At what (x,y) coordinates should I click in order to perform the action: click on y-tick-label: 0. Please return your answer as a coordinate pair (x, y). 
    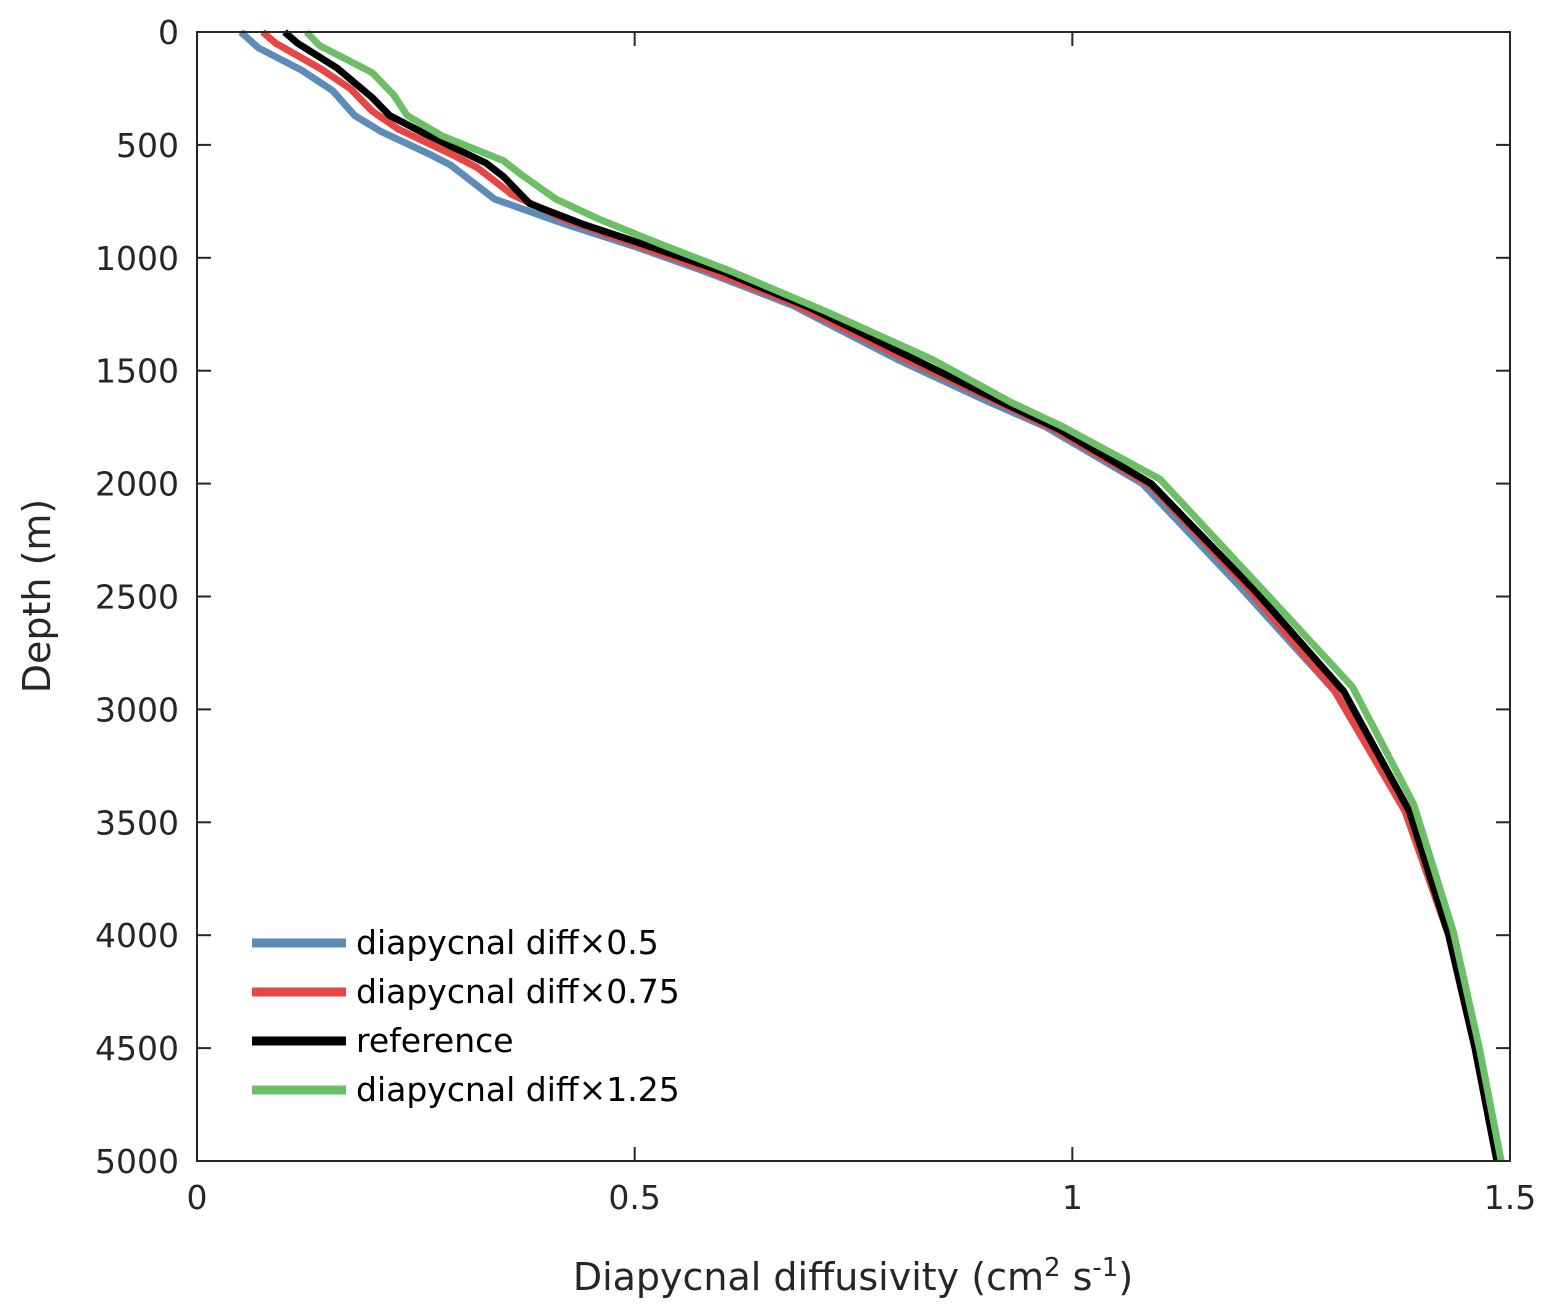
    Looking at the image, I should click on (168, 32).